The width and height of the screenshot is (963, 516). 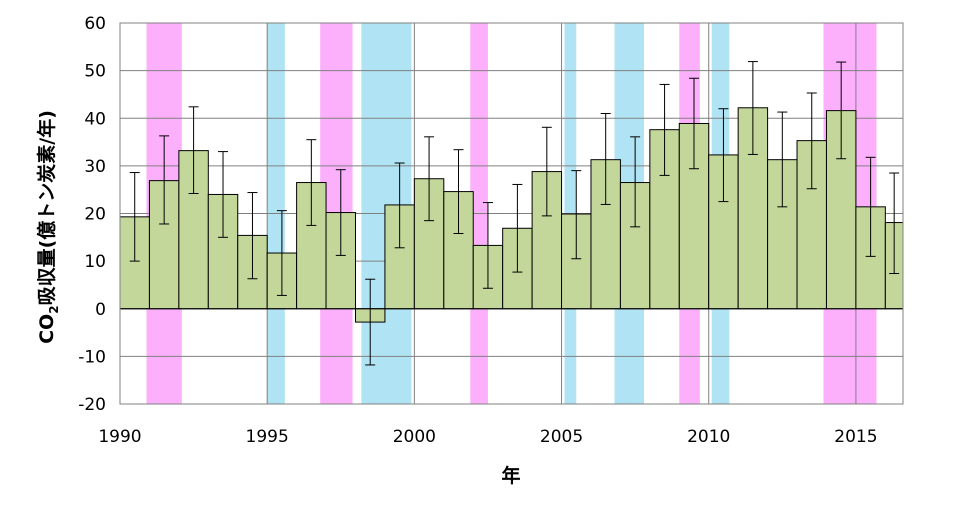 I want to click on y-tick-labels: 60 50 40 30 20 10 0 -10 -20, so click(x=92, y=214).